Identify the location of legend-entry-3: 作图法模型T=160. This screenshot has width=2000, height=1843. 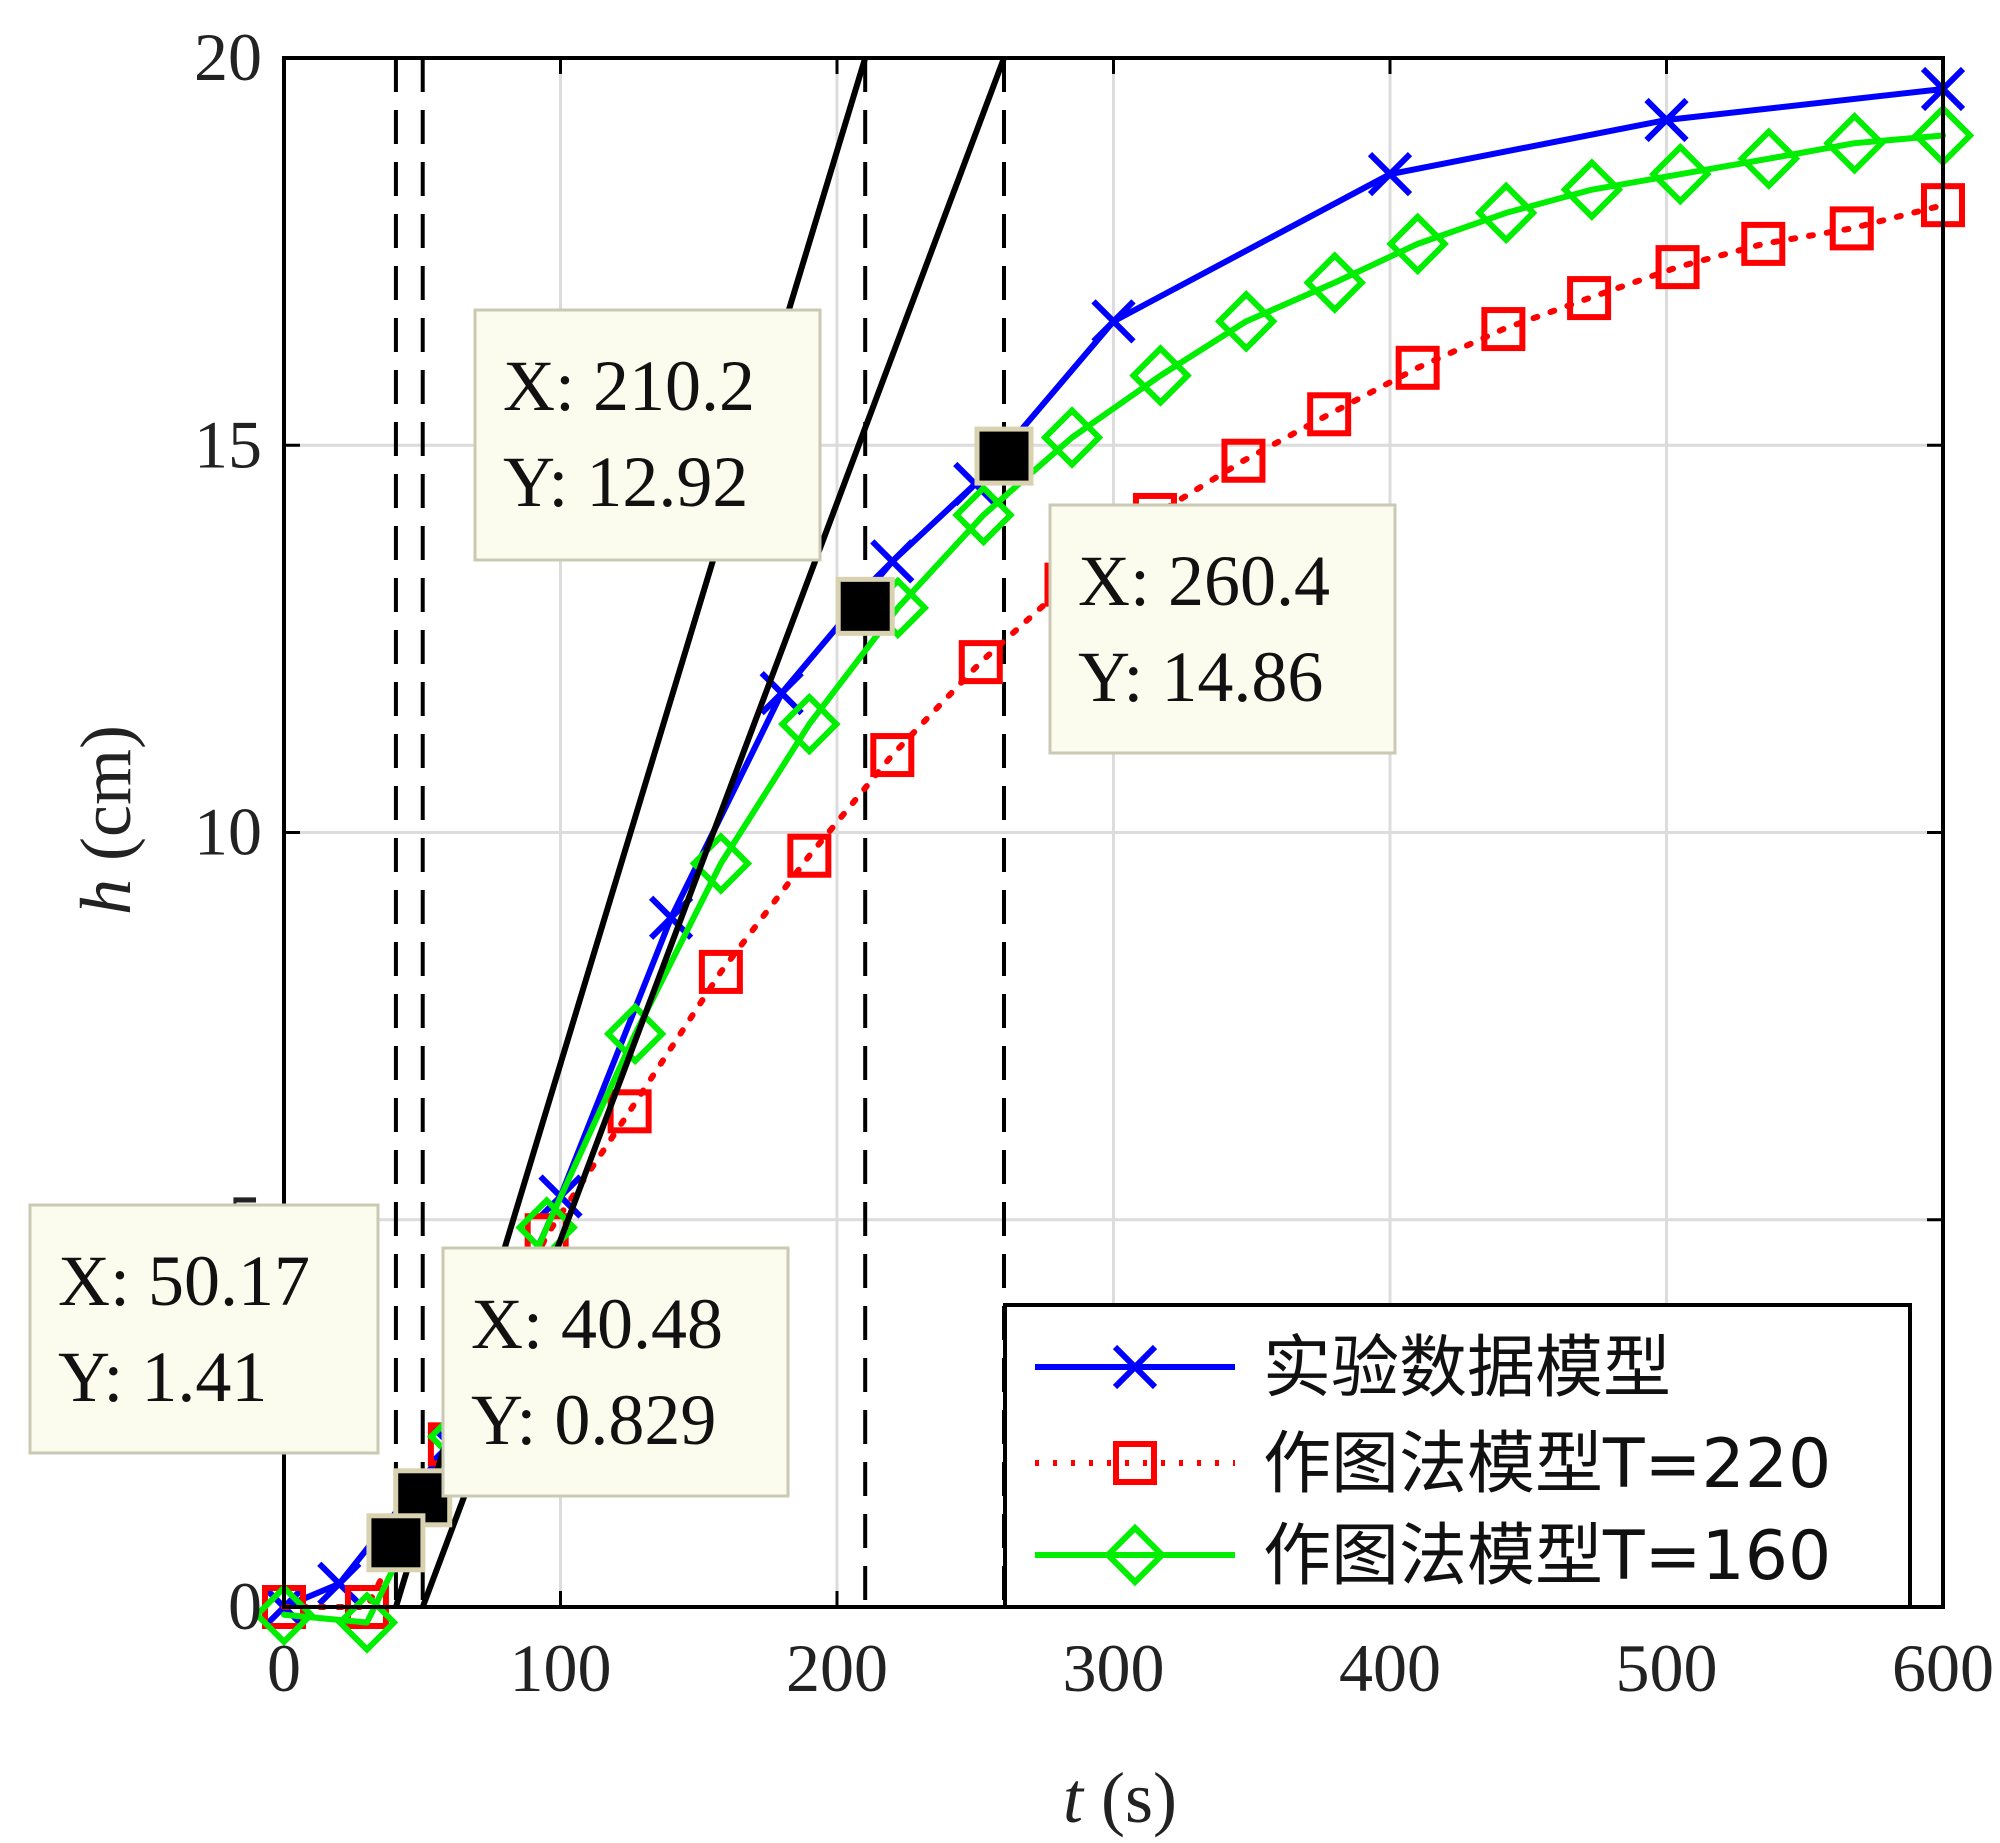
(1433, 1556).